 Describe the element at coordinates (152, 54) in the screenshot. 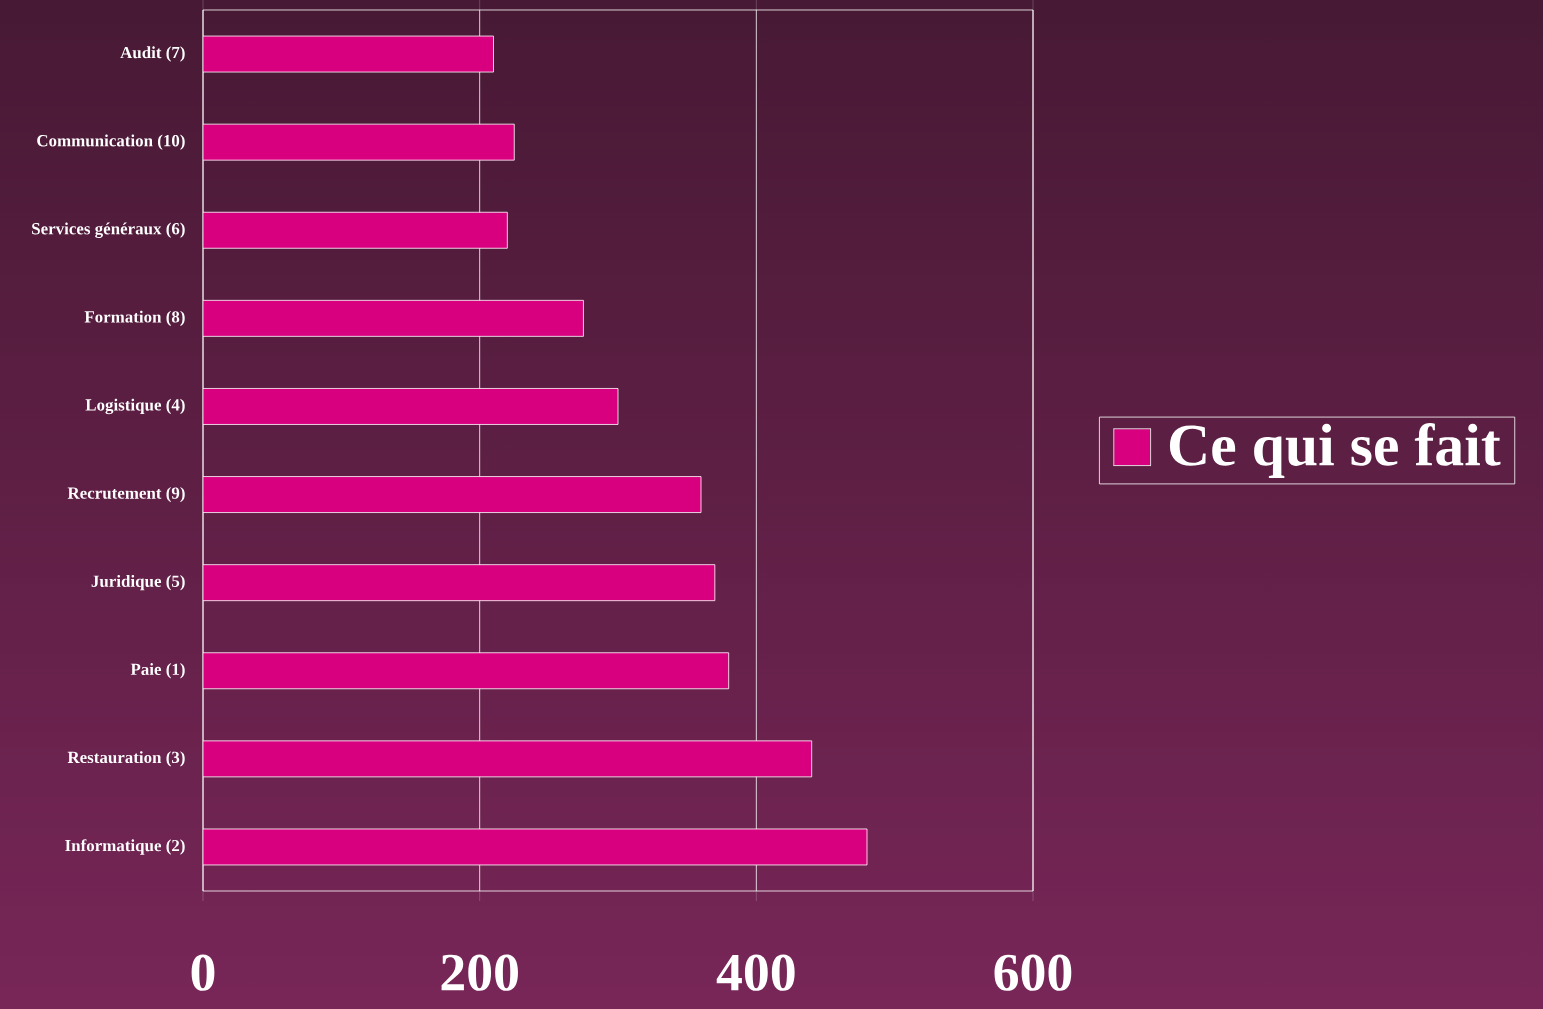

I see `y-tick-label: Audit (7)` at that location.